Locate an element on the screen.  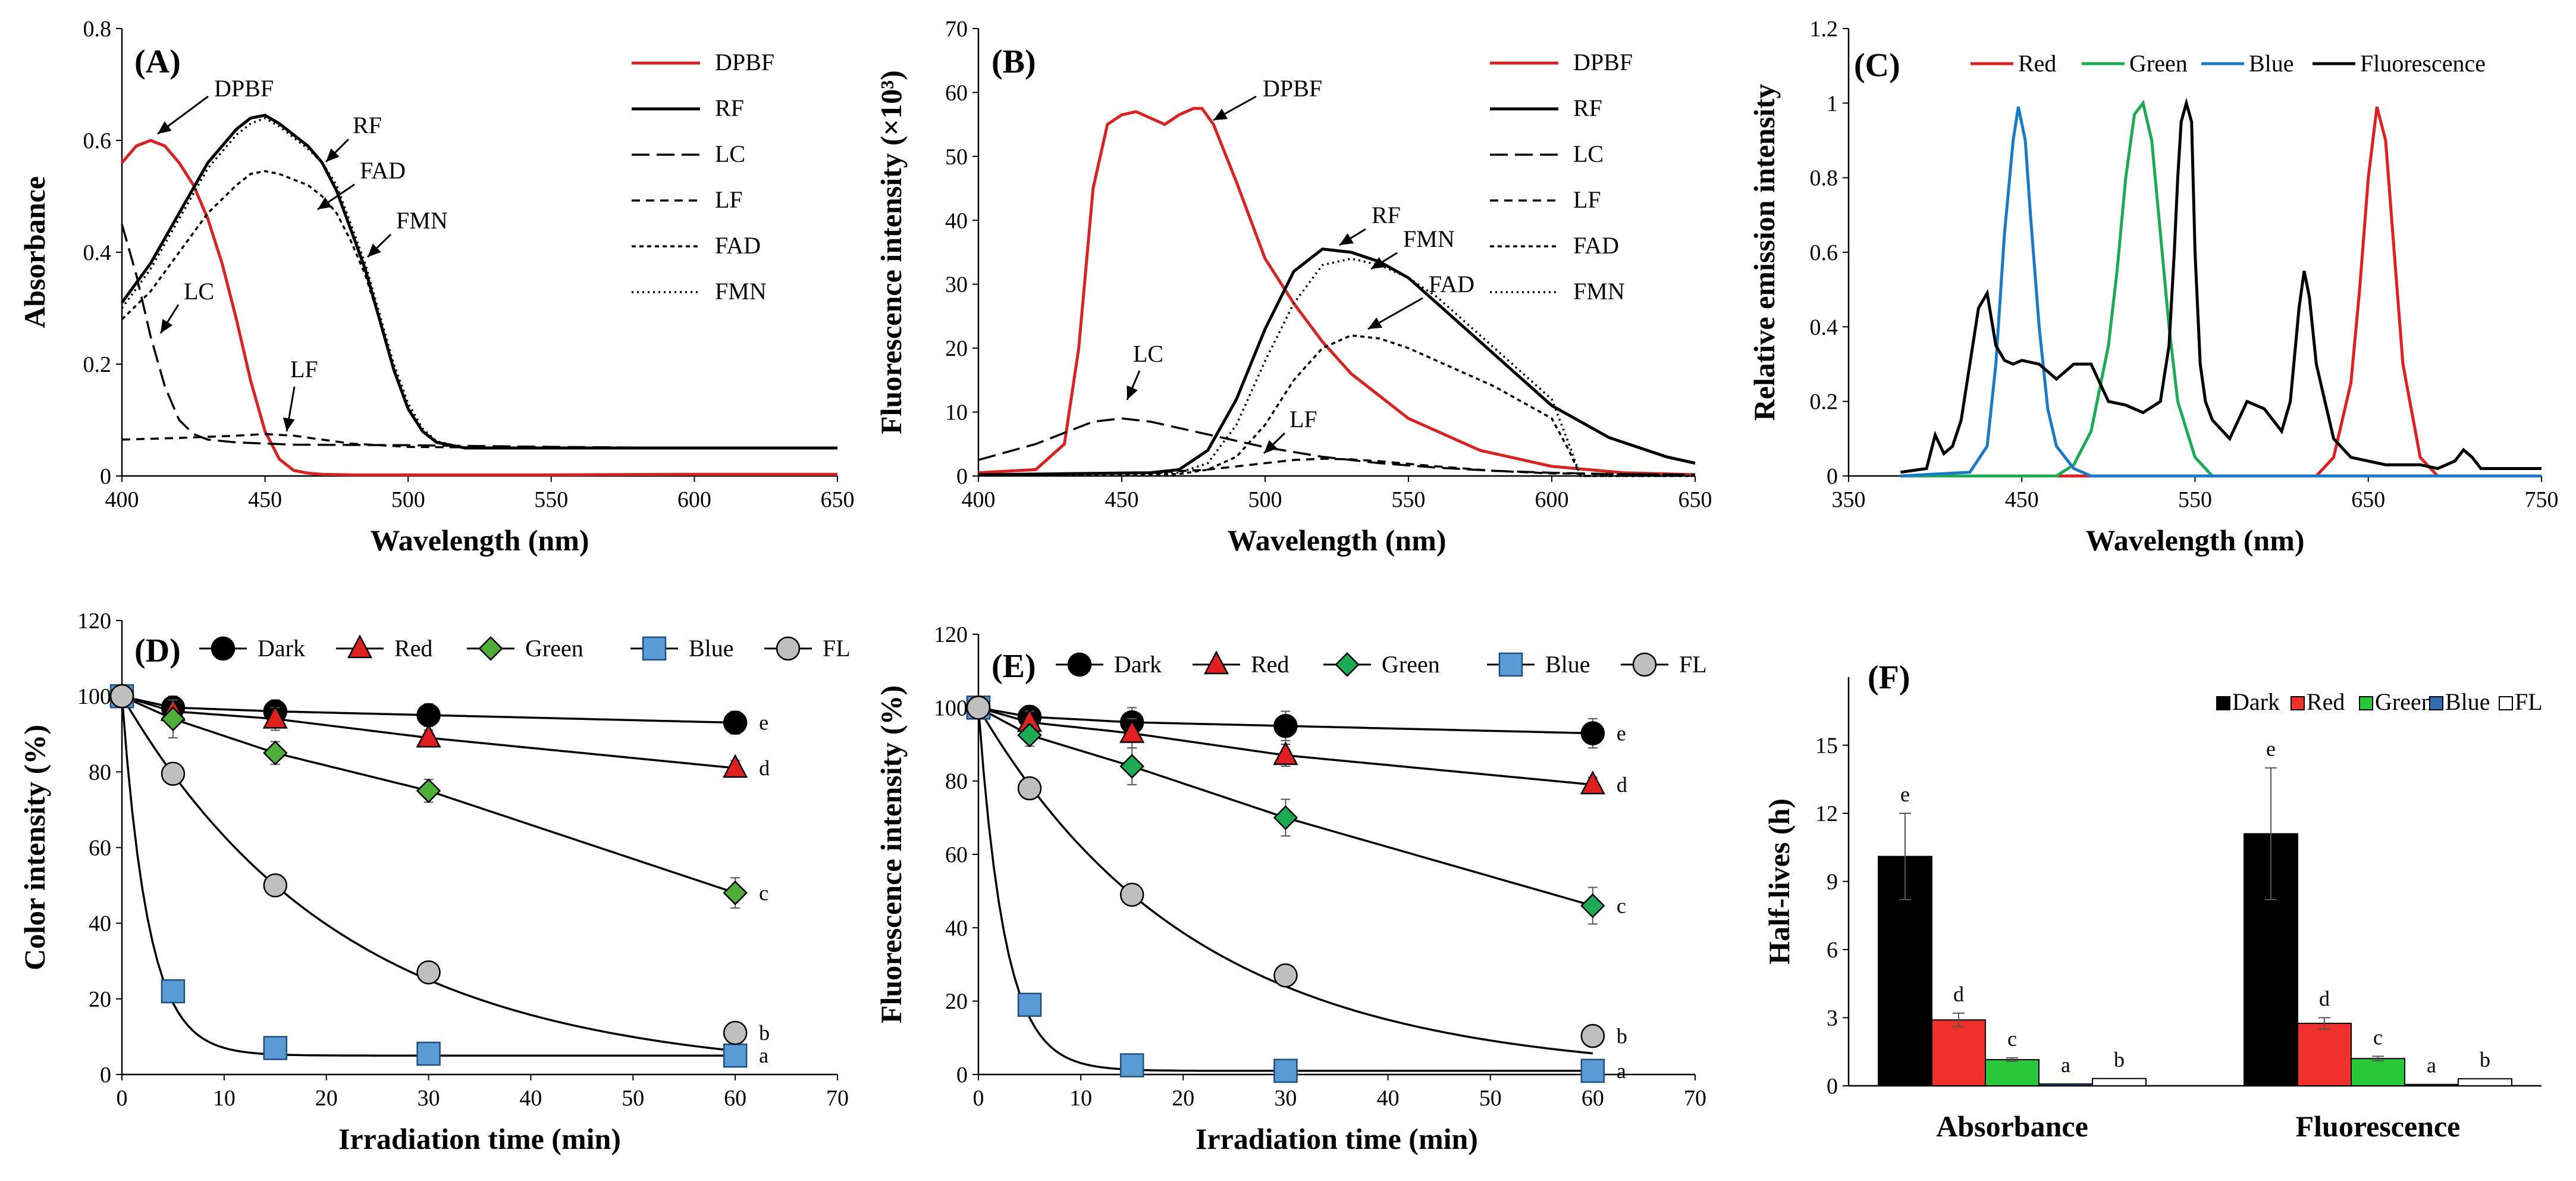
y-axis-title: Color intensity (%) is located at coordinates (34, 847).